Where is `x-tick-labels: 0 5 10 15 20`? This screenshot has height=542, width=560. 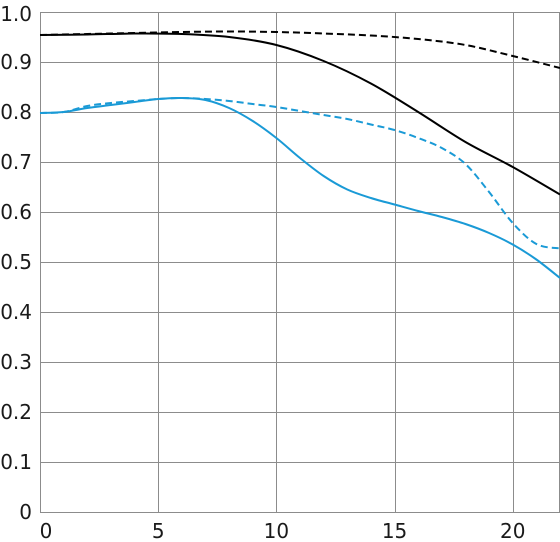
x-tick-labels: 0 5 10 15 20 is located at coordinates (283, 530).